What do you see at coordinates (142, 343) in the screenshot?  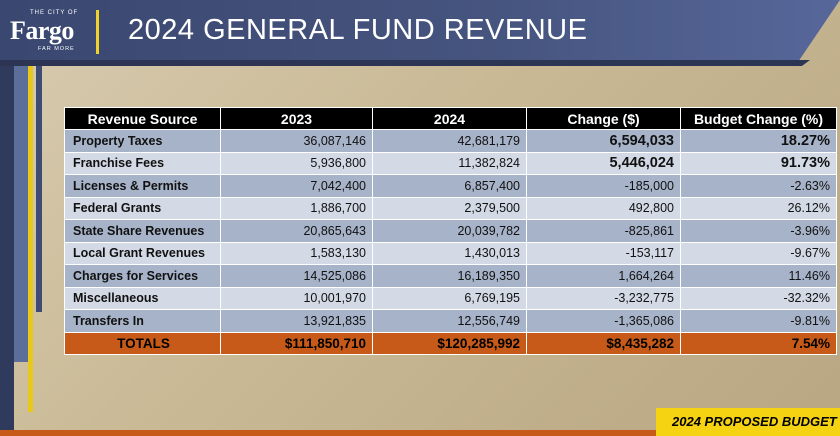 I see `totals-label-cell: TOTALS` at bounding box center [142, 343].